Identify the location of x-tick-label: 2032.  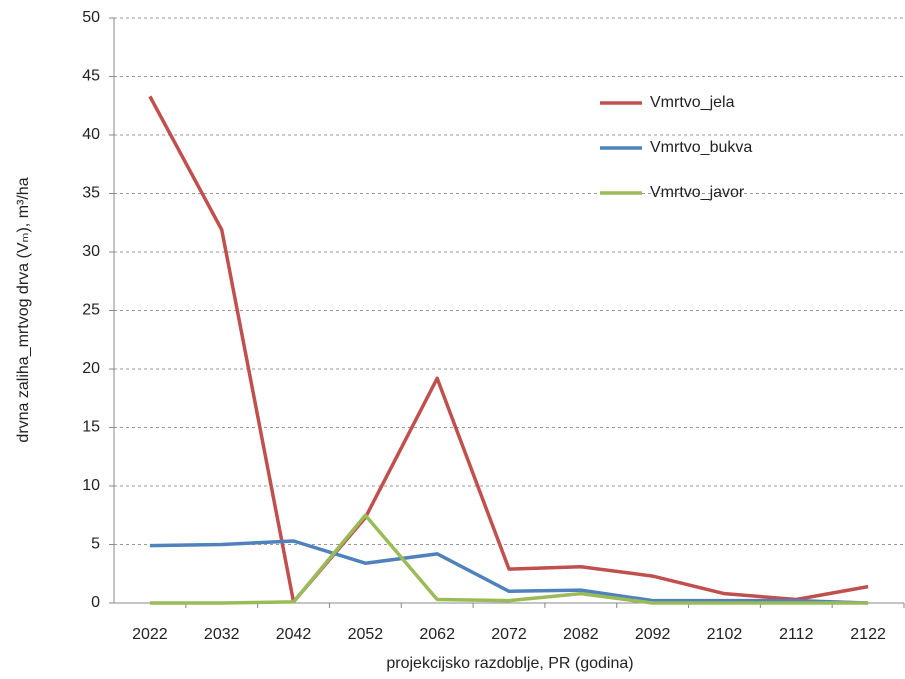
(222, 634).